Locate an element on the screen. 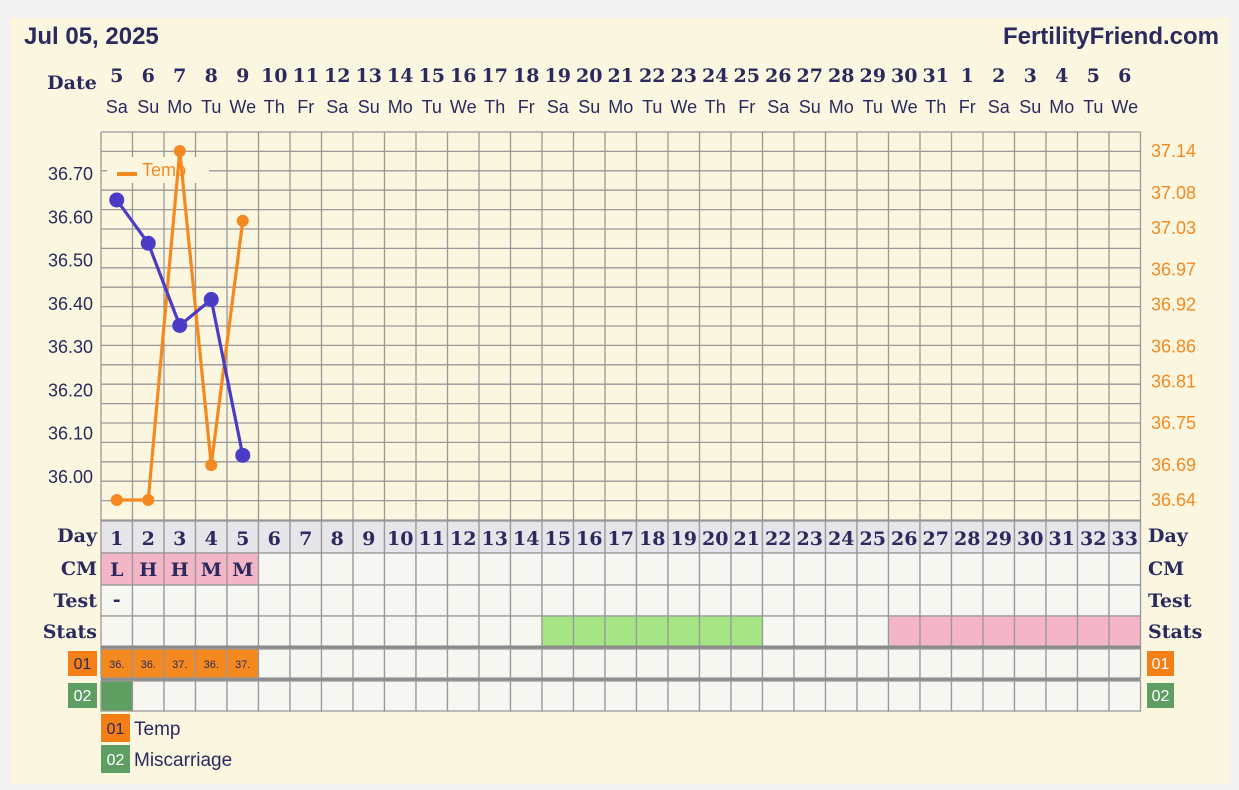  cycle-day-number: 30 is located at coordinates (1030, 539).